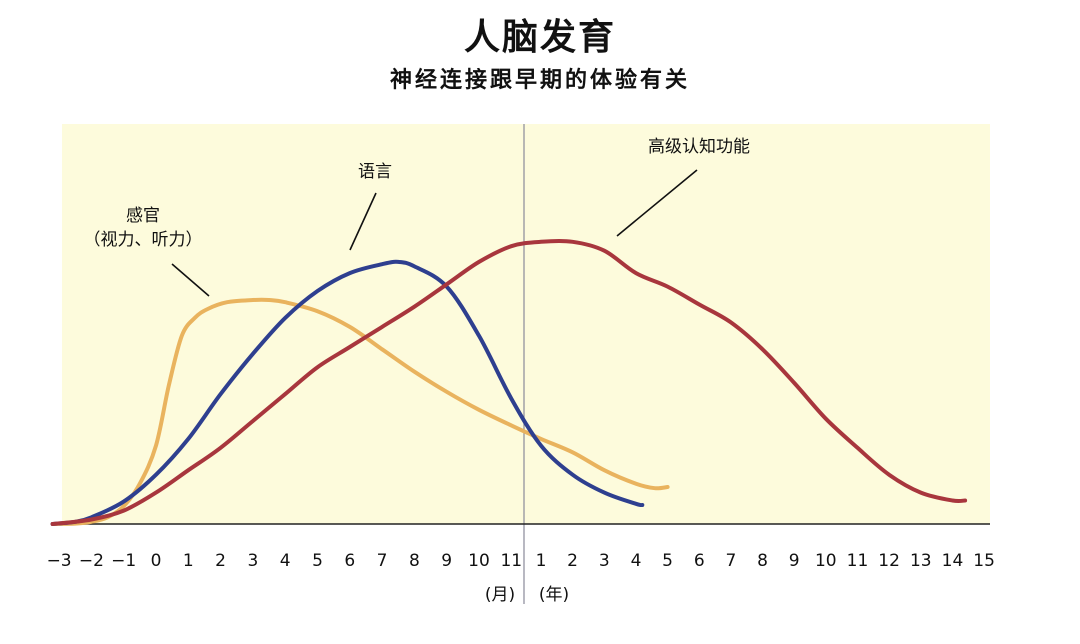  I want to click on x-tick-label: 12, so click(889, 561).